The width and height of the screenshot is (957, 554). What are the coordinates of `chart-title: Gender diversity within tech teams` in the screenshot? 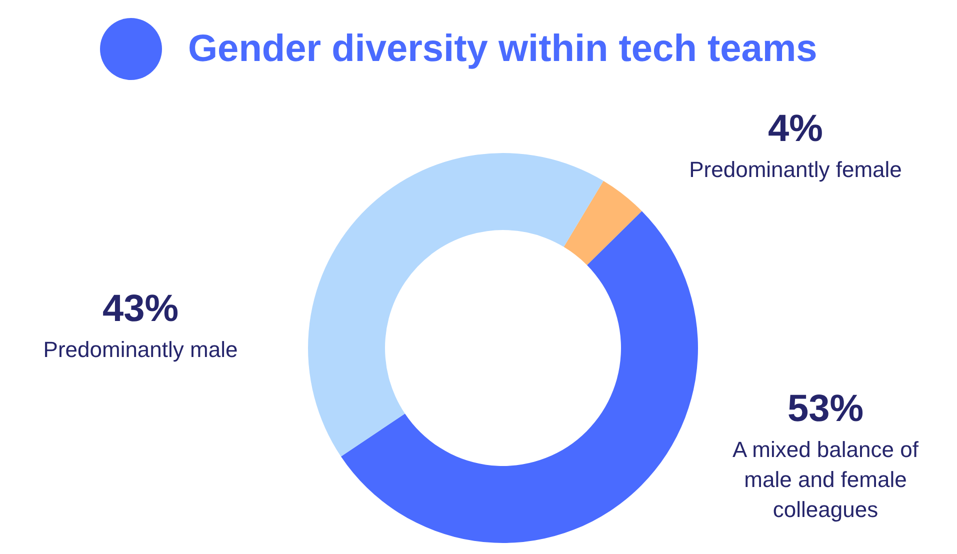 It's located at (503, 49).